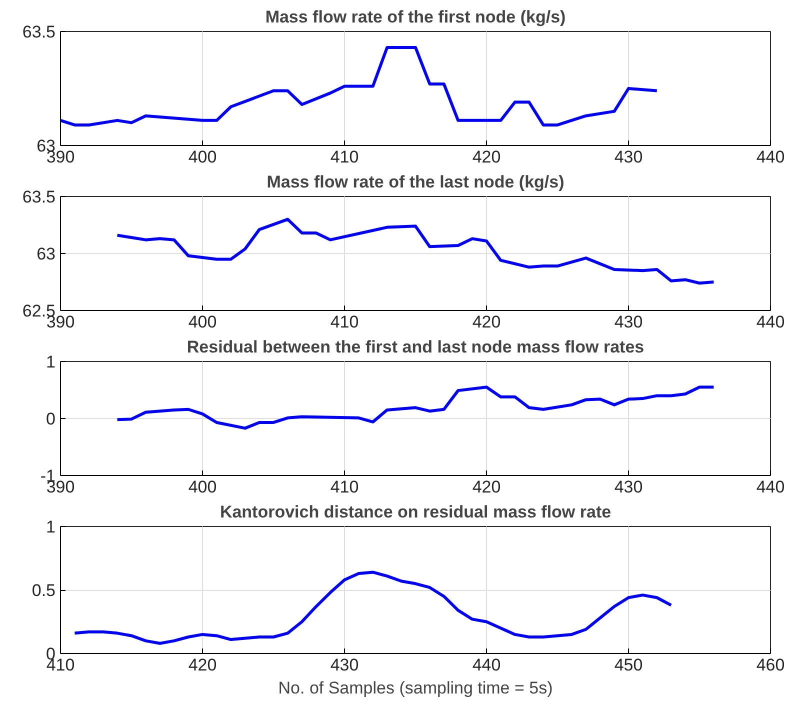  I want to click on chart-title: Mass flow rate of the last node (kg/s), so click(415, 182).